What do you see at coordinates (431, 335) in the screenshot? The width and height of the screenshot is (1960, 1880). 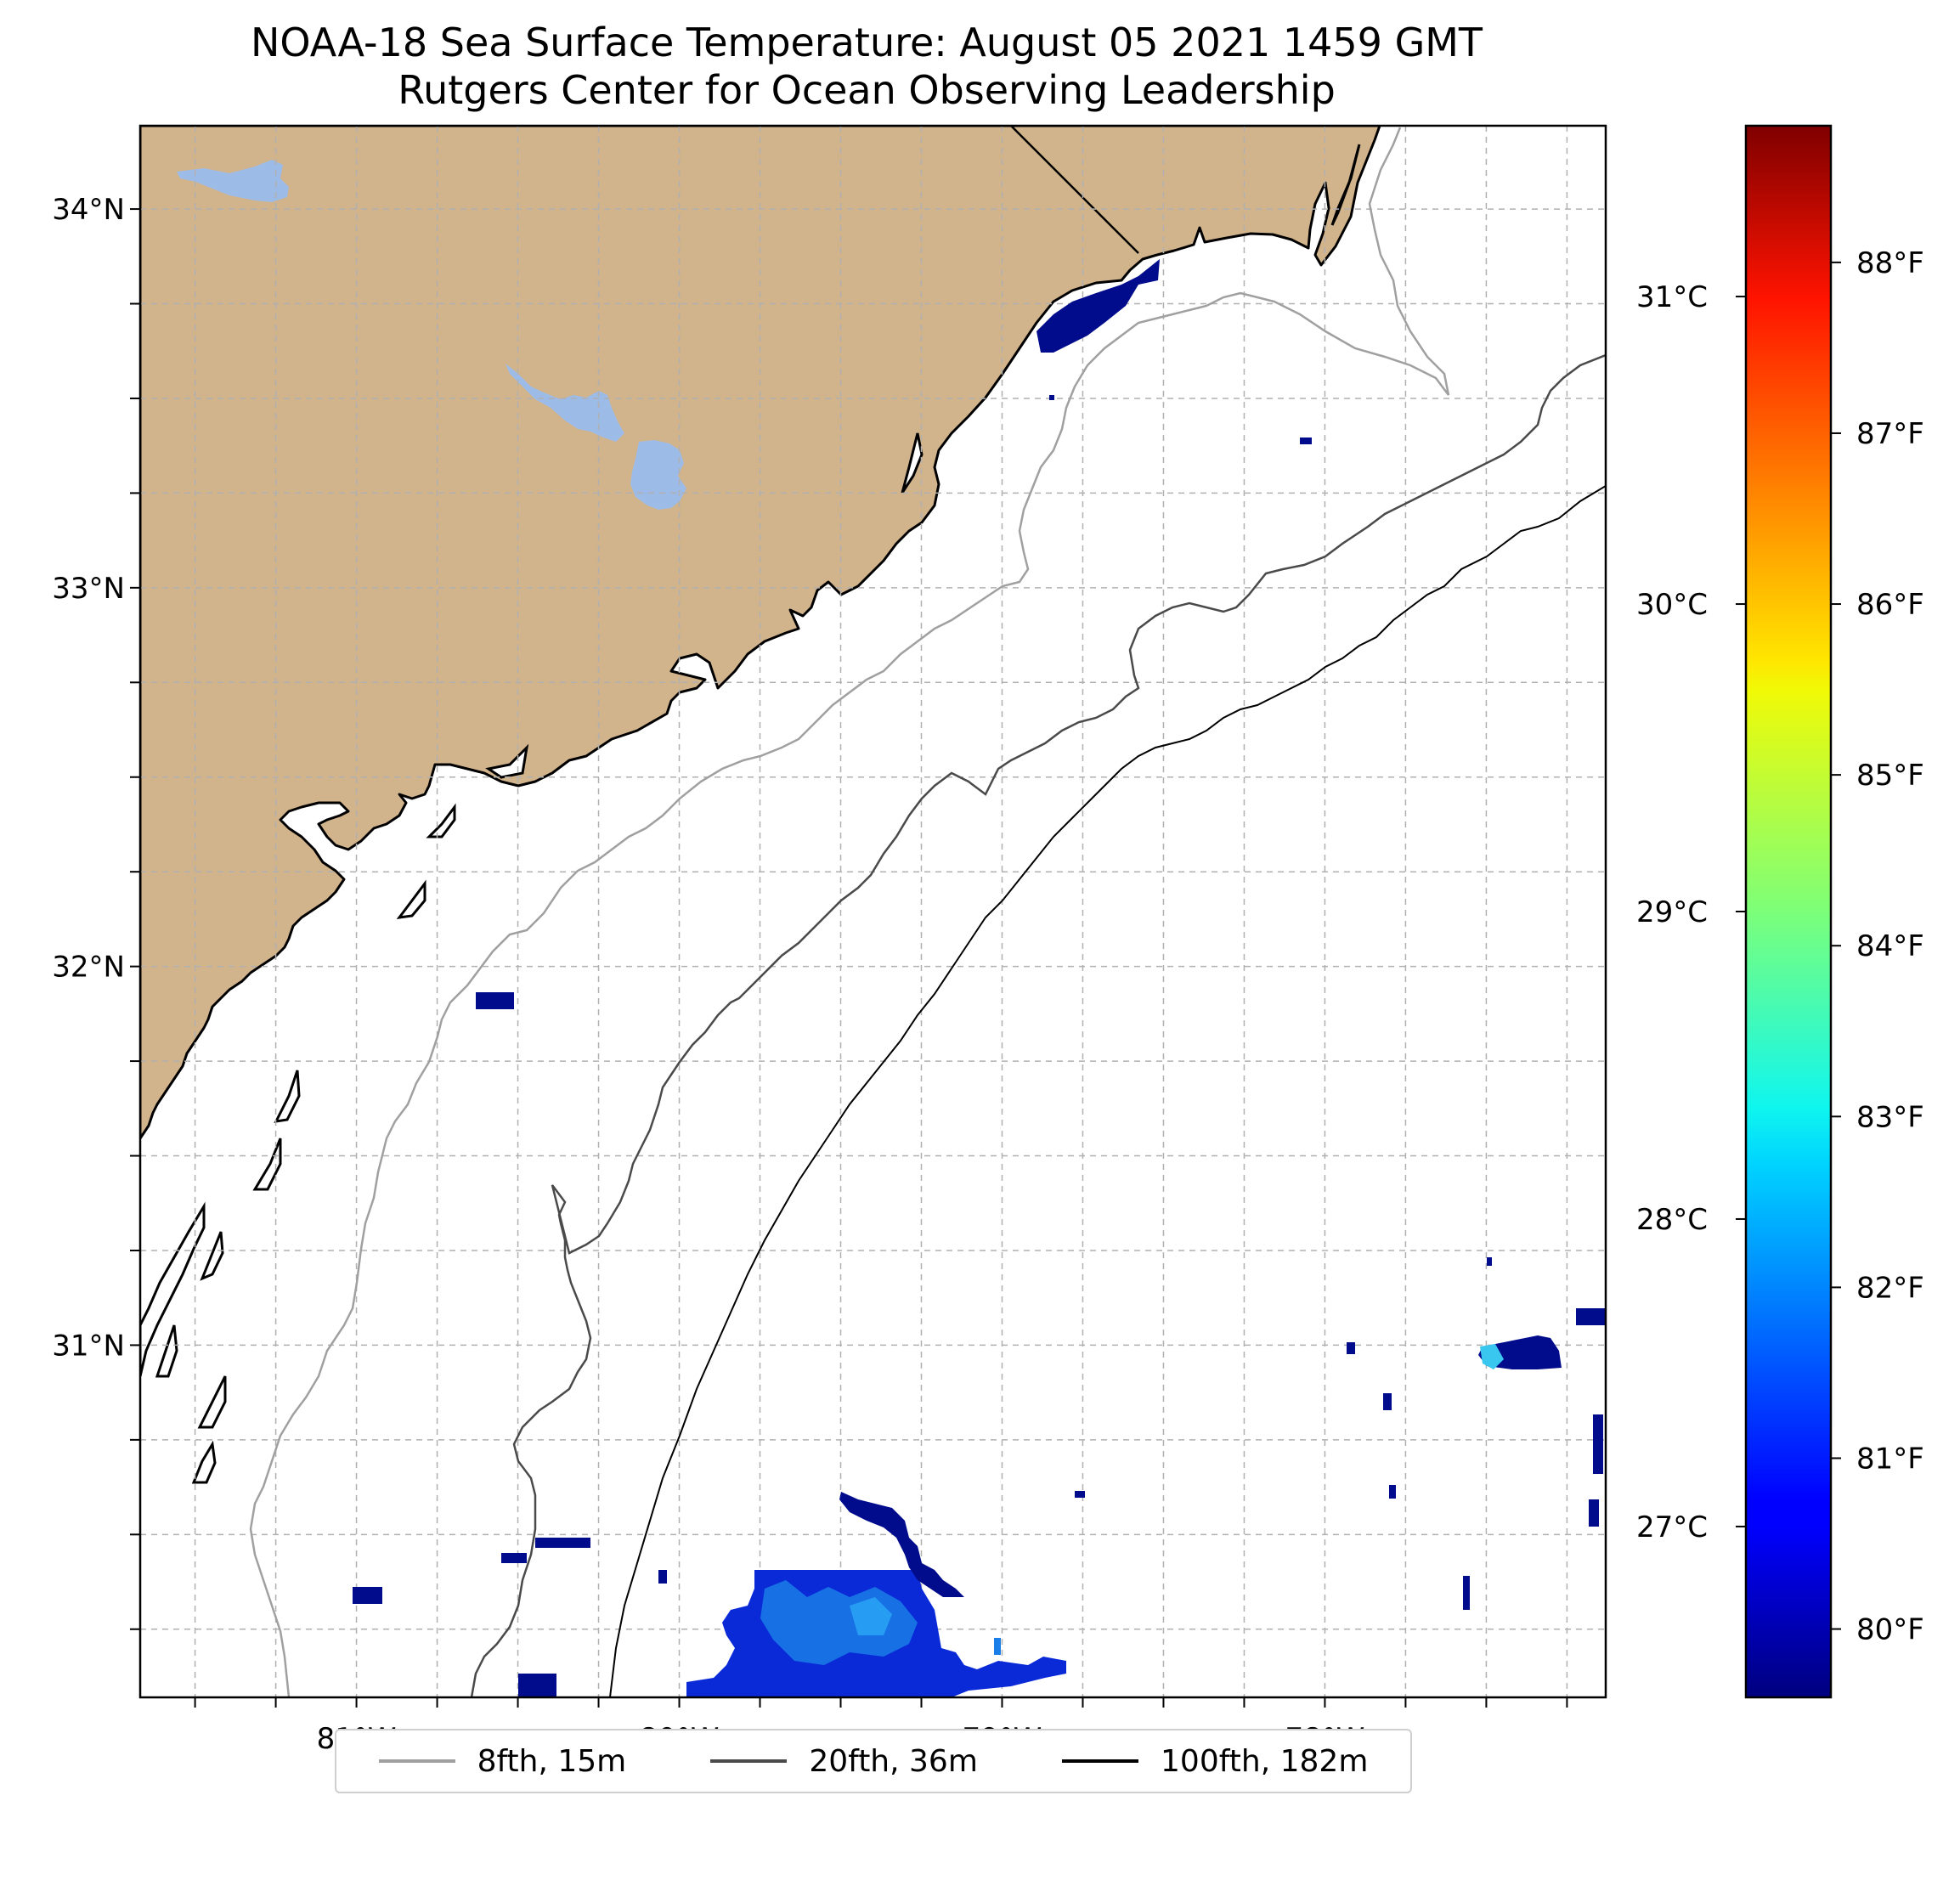 I see `lakes` at bounding box center [431, 335].